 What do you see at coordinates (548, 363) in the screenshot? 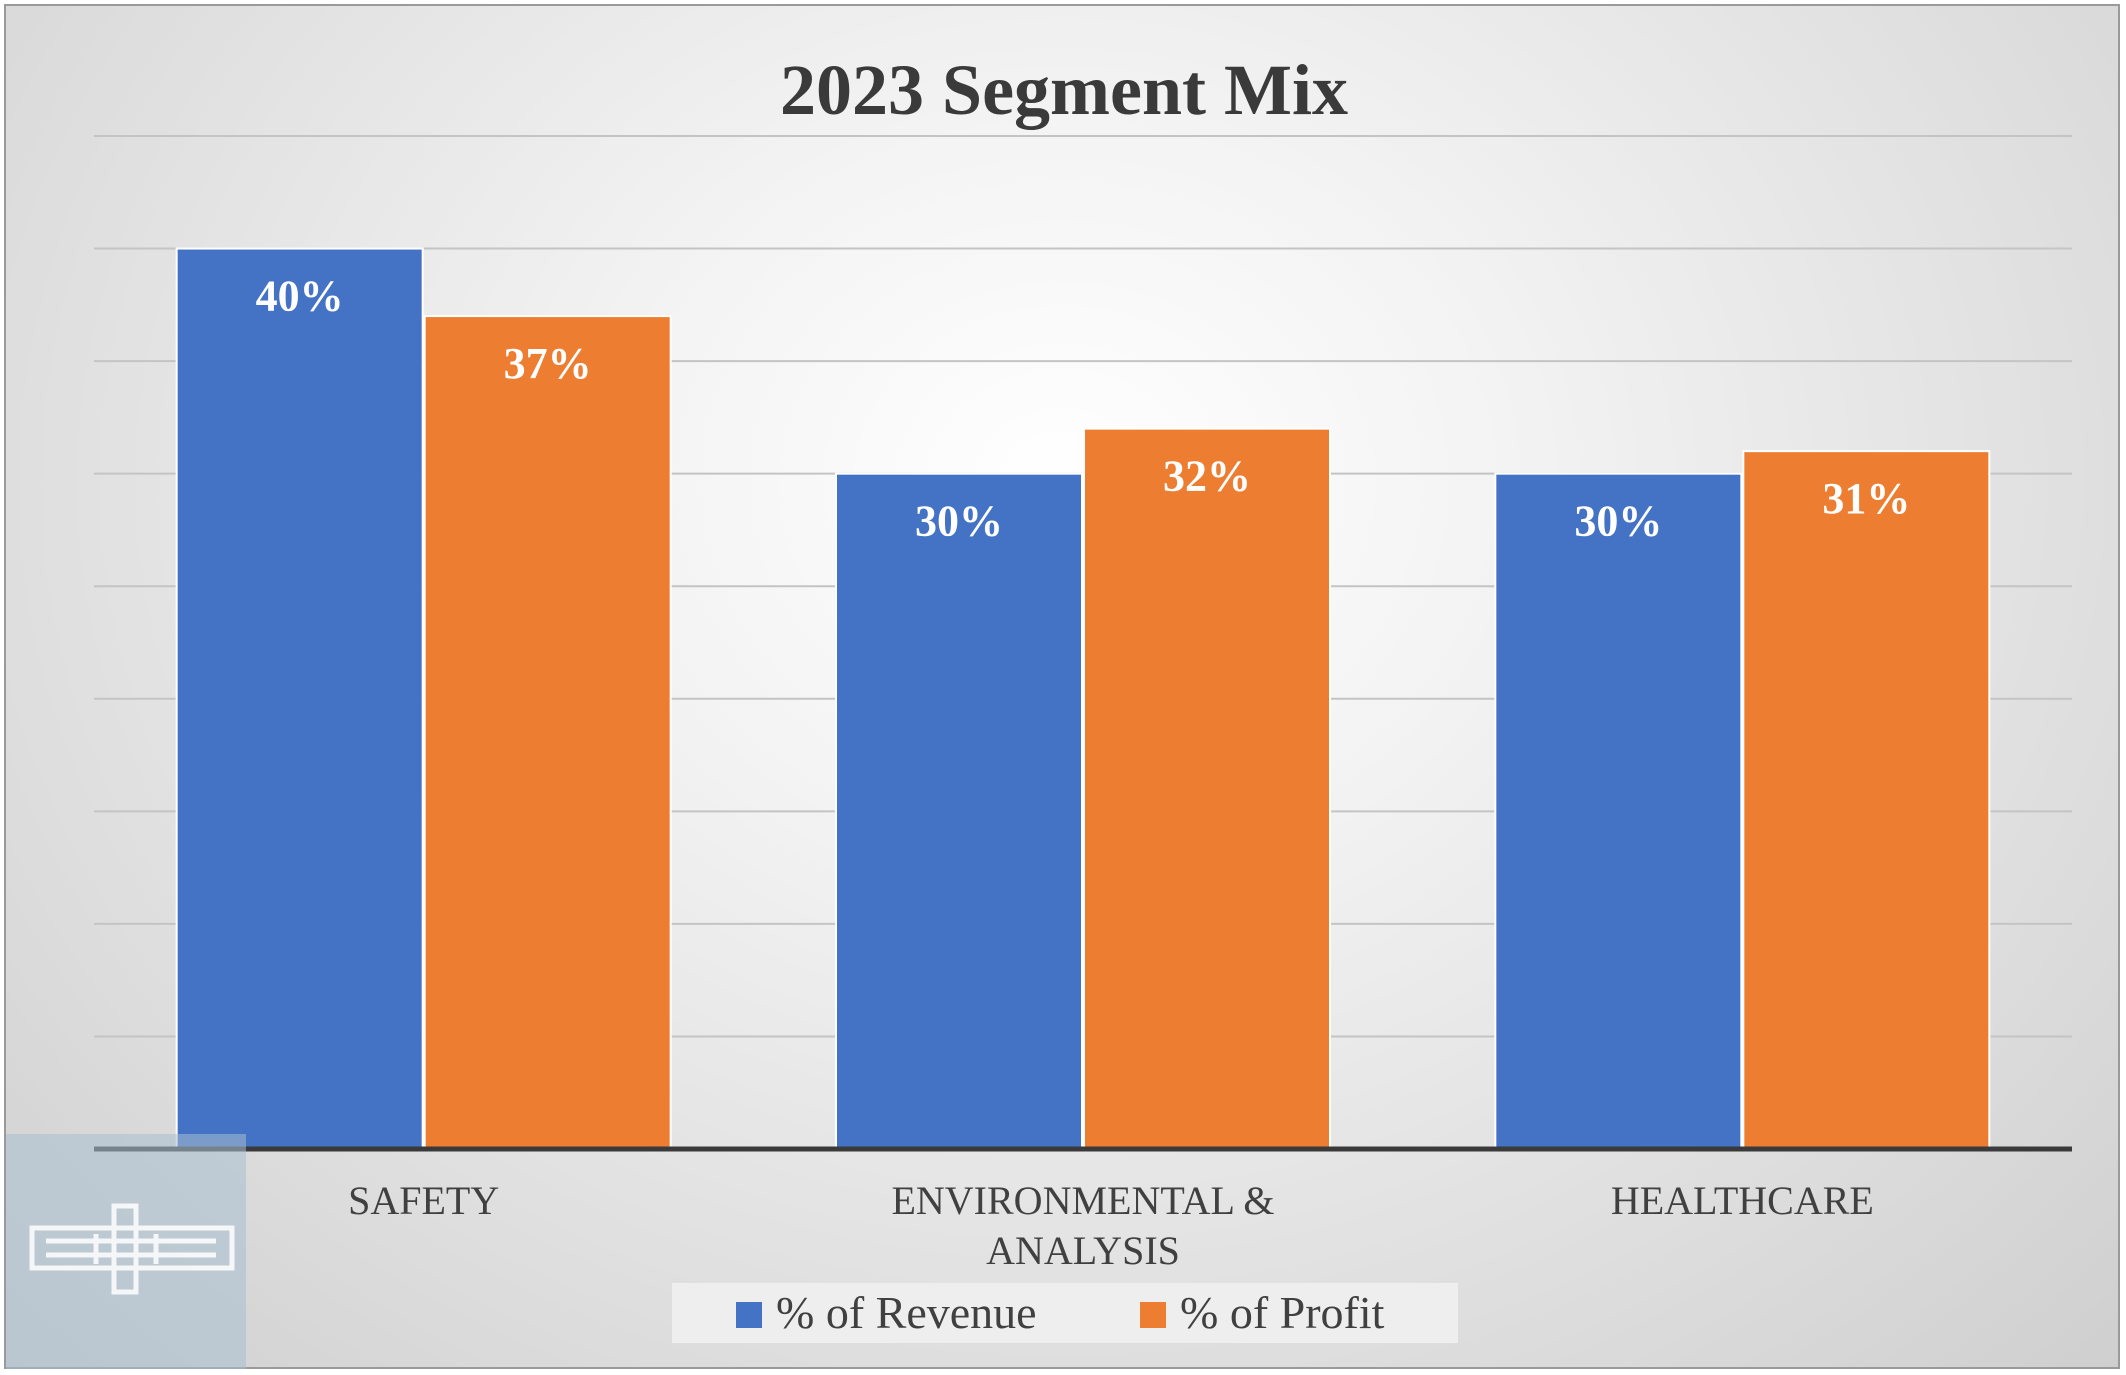
I see `data-label: 37%` at bounding box center [548, 363].